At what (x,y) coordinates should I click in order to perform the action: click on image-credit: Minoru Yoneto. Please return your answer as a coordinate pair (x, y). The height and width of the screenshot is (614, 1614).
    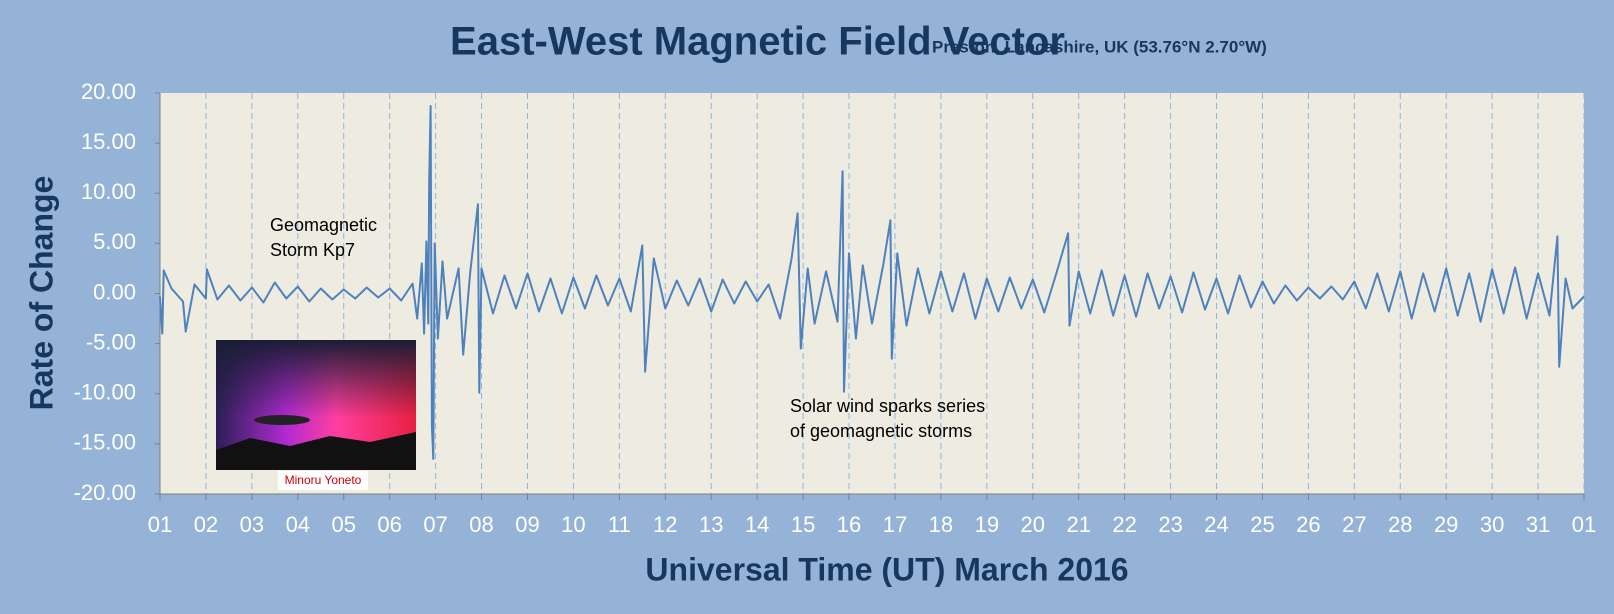
    Looking at the image, I should click on (323, 480).